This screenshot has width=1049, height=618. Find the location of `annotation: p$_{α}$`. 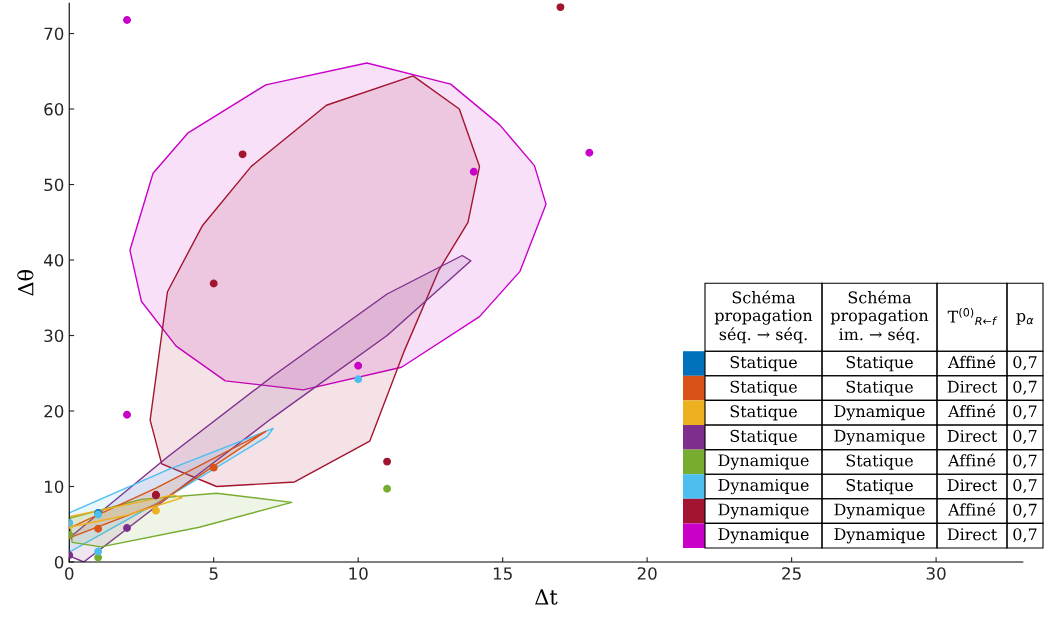

annotation: p$_{α}$ is located at coordinates (1025, 318).